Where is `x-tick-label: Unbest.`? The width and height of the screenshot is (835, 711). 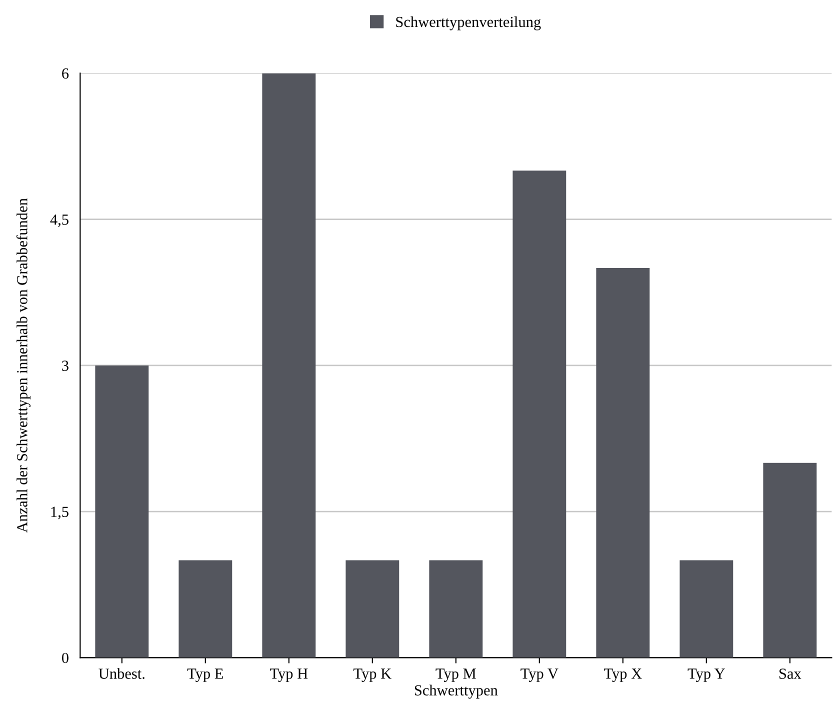 x-tick-label: Unbest. is located at coordinates (121, 673).